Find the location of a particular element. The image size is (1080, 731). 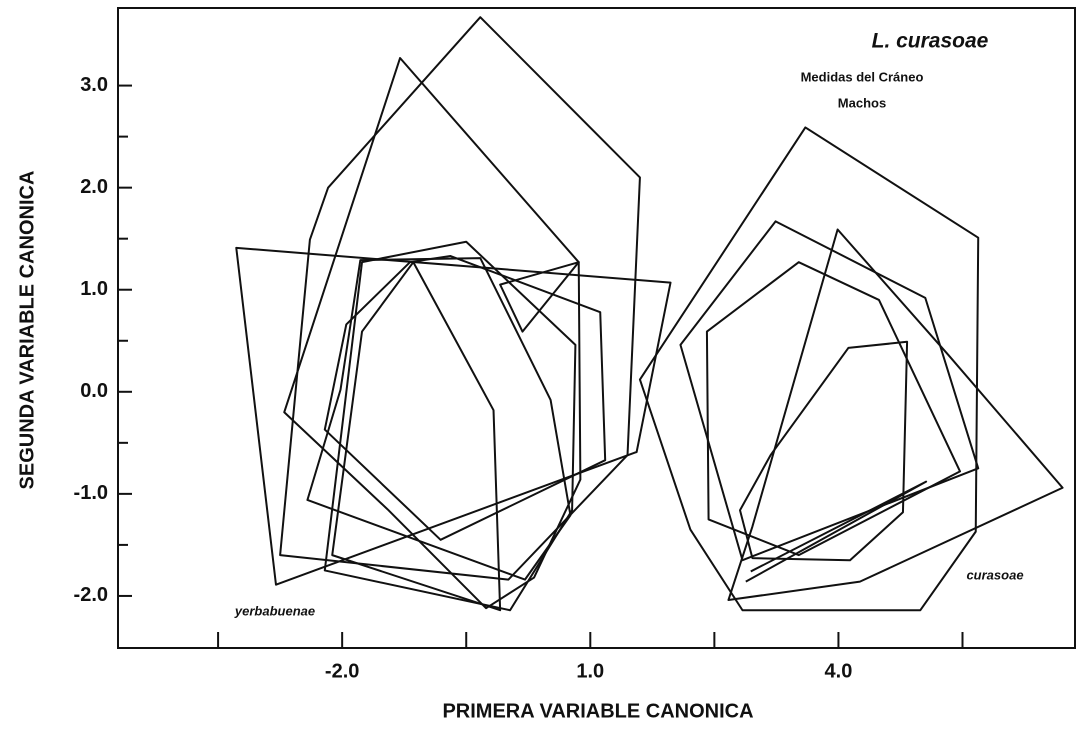

x-tick-label: 1.0 is located at coordinates (590, 671).